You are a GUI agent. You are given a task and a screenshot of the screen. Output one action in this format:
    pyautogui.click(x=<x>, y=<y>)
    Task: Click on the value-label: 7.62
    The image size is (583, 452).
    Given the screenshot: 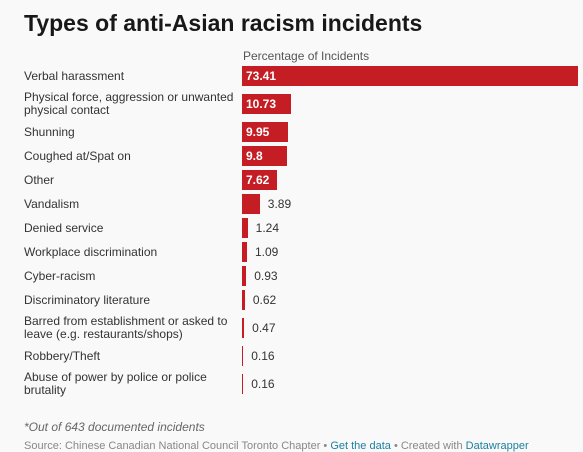 What is the action you would take?
    pyautogui.click(x=258, y=180)
    